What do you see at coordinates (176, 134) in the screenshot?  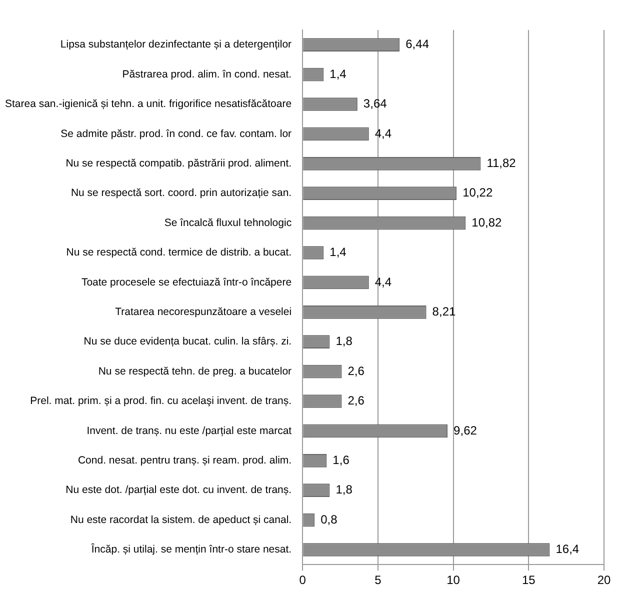 I see `y-tick-label: Se admite păstr. prod. în cond. ce fav. contam. lor` at bounding box center [176, 134].